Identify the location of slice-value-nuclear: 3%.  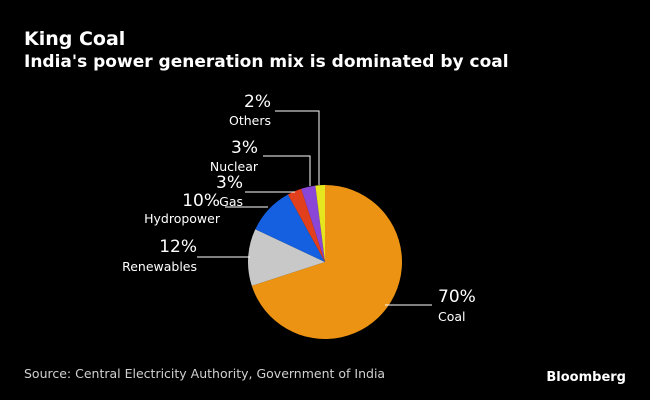
(244, 148).